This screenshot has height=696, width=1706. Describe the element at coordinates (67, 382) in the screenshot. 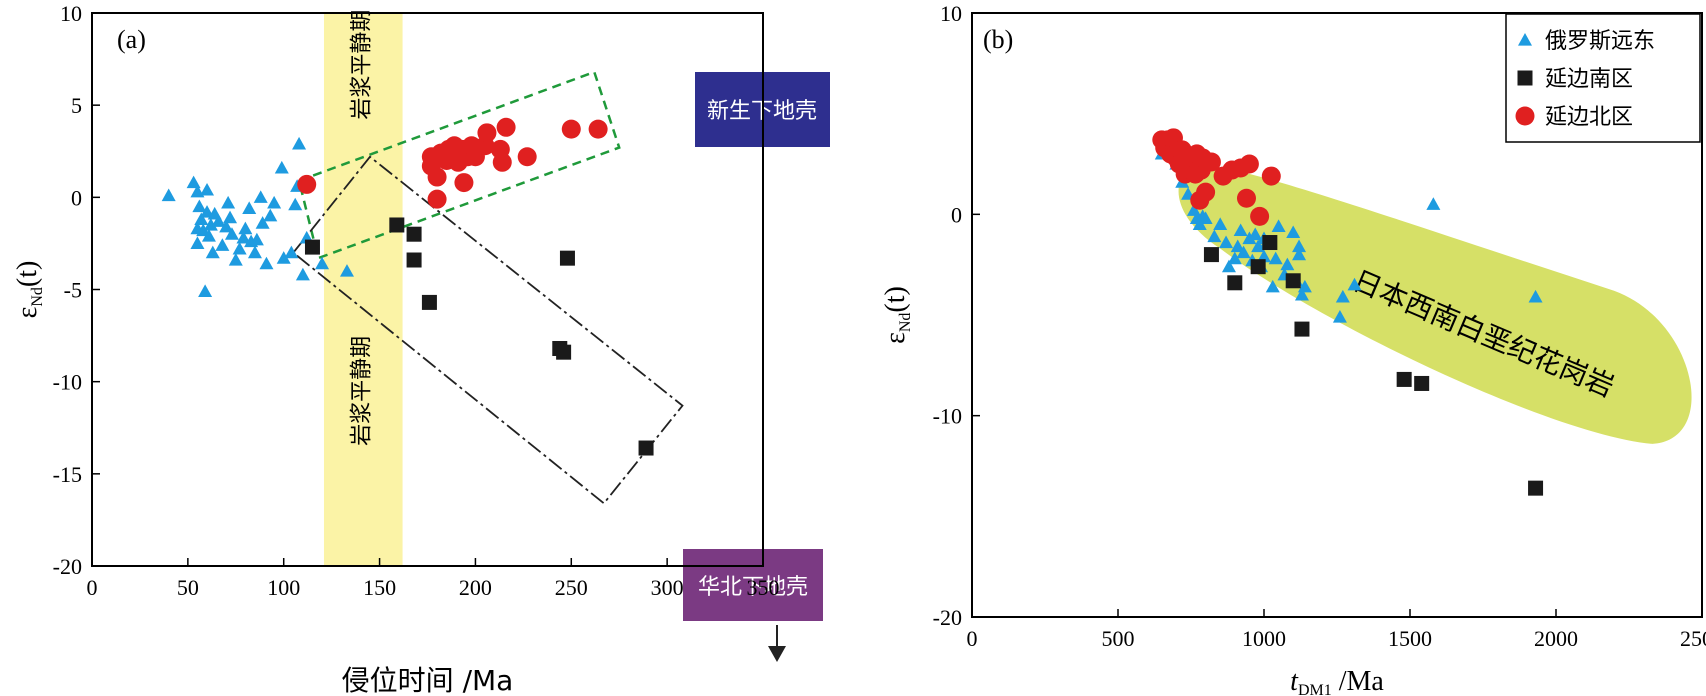

I see `y-tick-label: -10` at that location.